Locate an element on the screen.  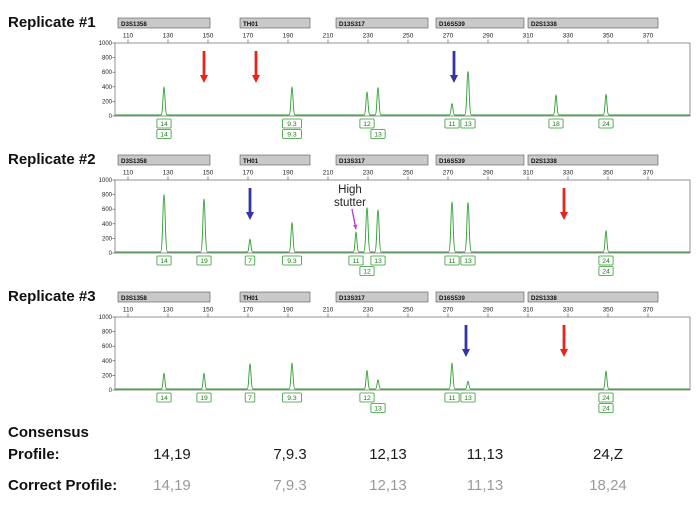
consensus-value-d3s1358: 14,19 is located at coordinates (172, 454).